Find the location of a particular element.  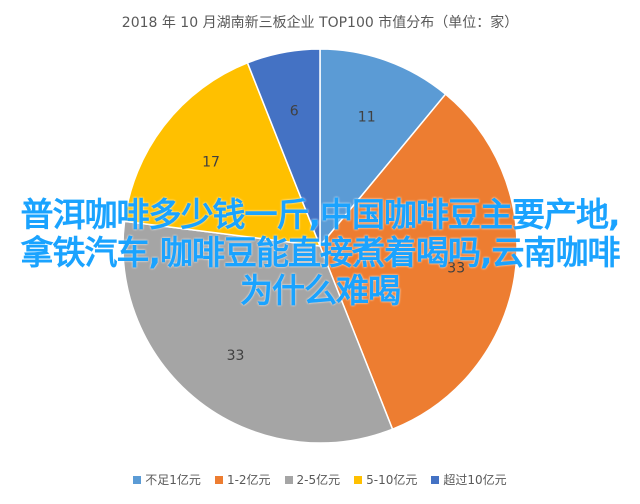

legend: 不足1亿元 1-2亿元 2-5亿元 5-10亿元 超过10亿元 is located at coordinates (320, 479).